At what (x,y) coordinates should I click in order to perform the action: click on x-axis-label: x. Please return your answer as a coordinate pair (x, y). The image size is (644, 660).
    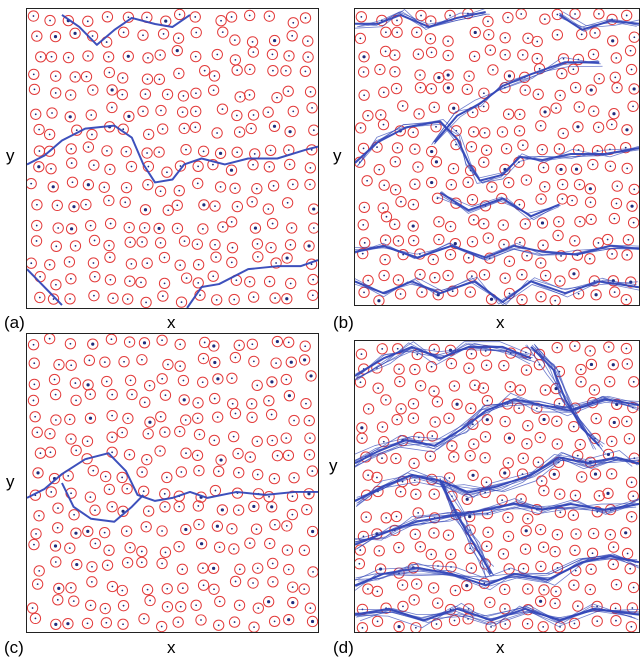
    Looking at the image, I should click on (171, 647).